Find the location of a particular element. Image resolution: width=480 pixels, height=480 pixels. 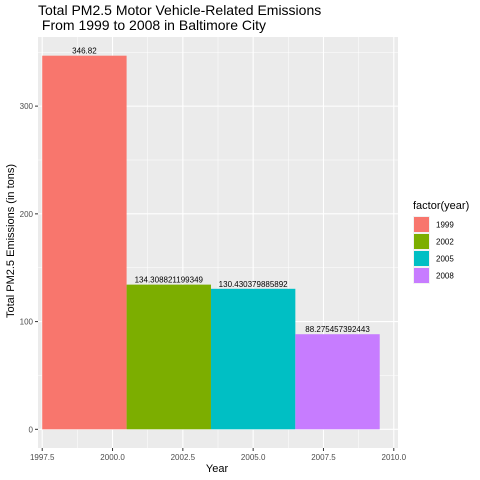

x-tick-label: 2002.5 is located at coordinates (183, 457).